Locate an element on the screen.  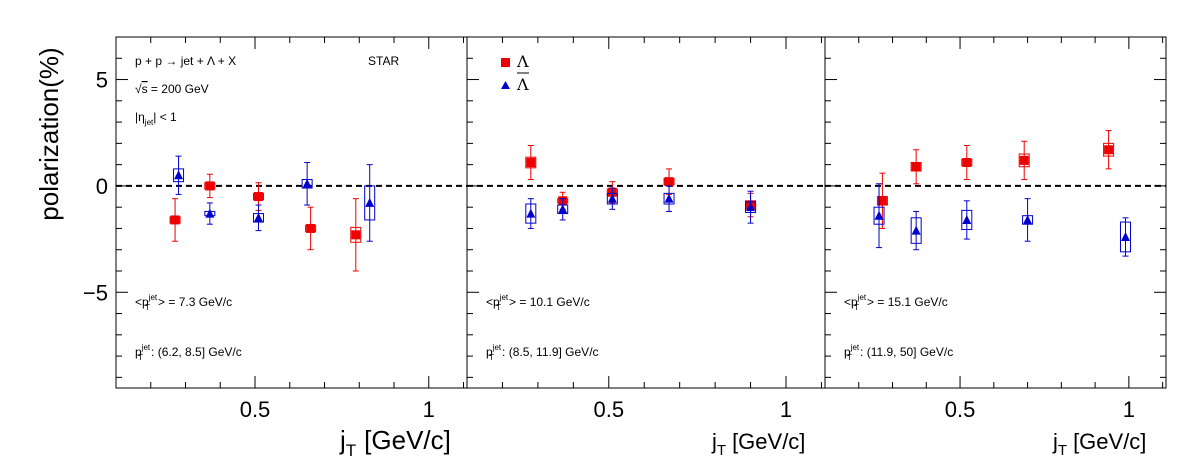
eta-label: |ηjet| < 1 is located at coordinates (156, 118).